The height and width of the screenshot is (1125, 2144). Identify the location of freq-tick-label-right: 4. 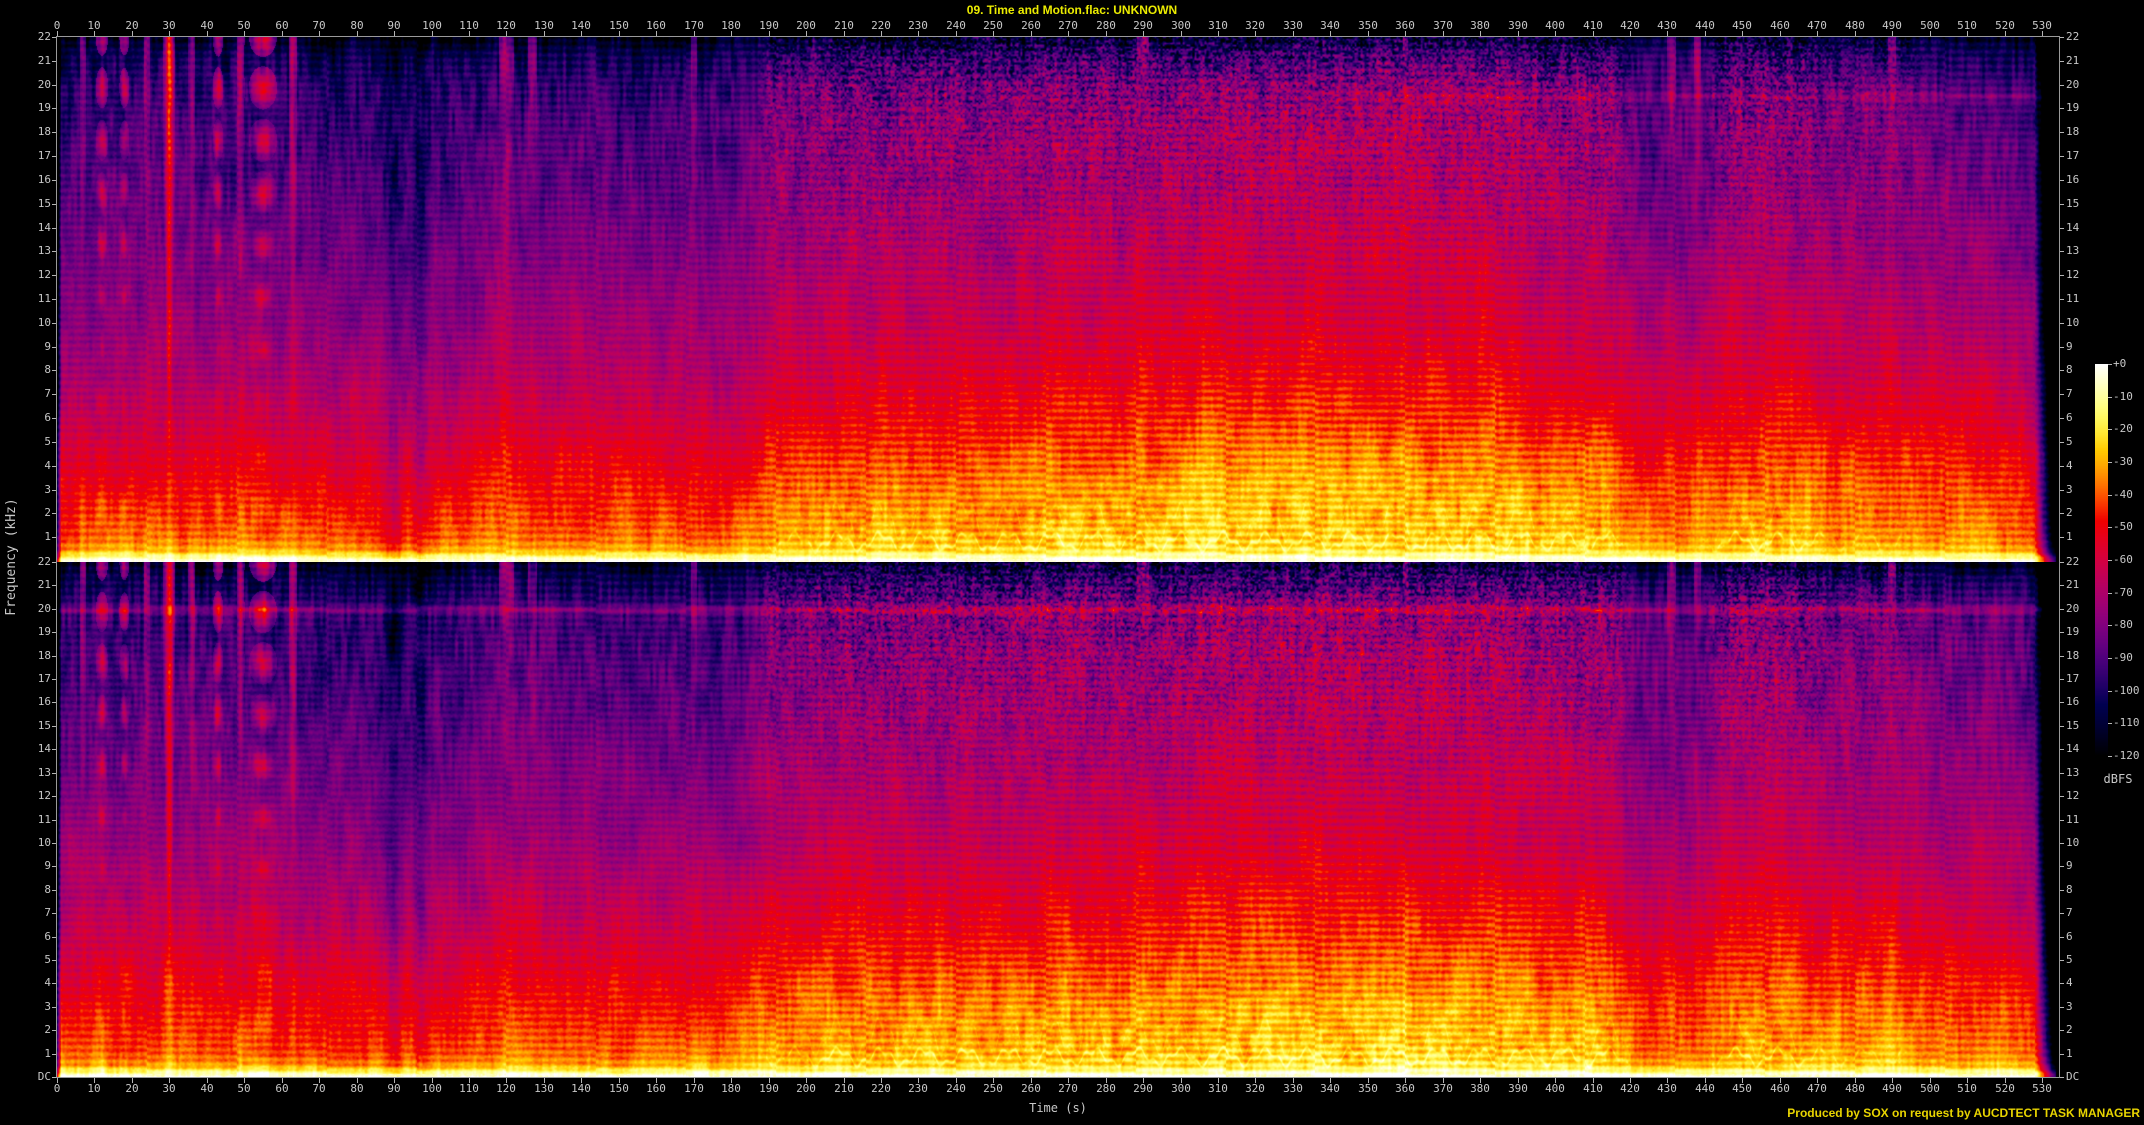
(2069, 982).